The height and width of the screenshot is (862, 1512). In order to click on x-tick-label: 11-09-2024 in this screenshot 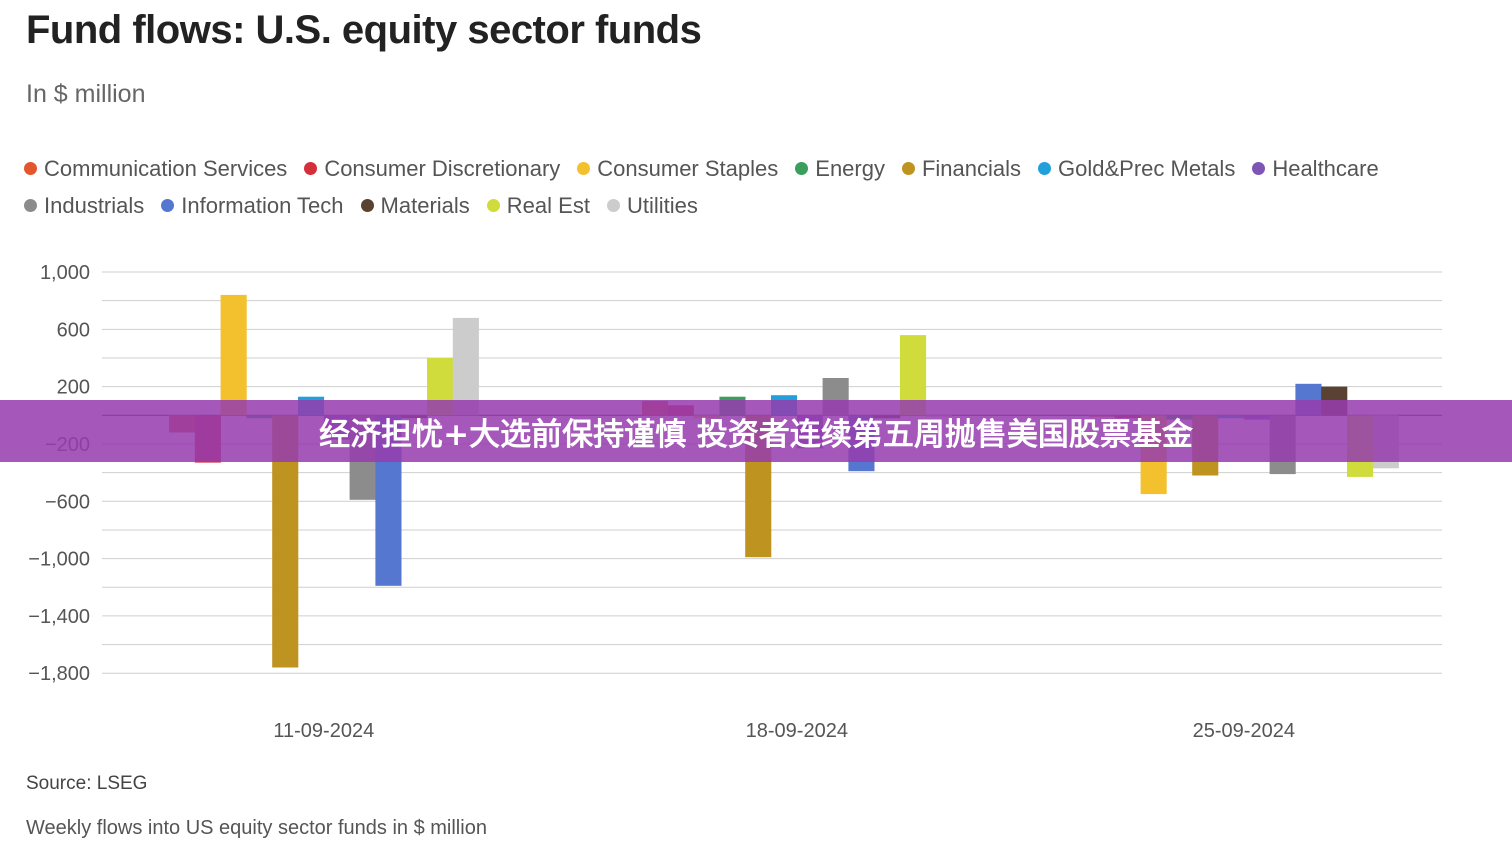, I will do `click(323, 731)`.